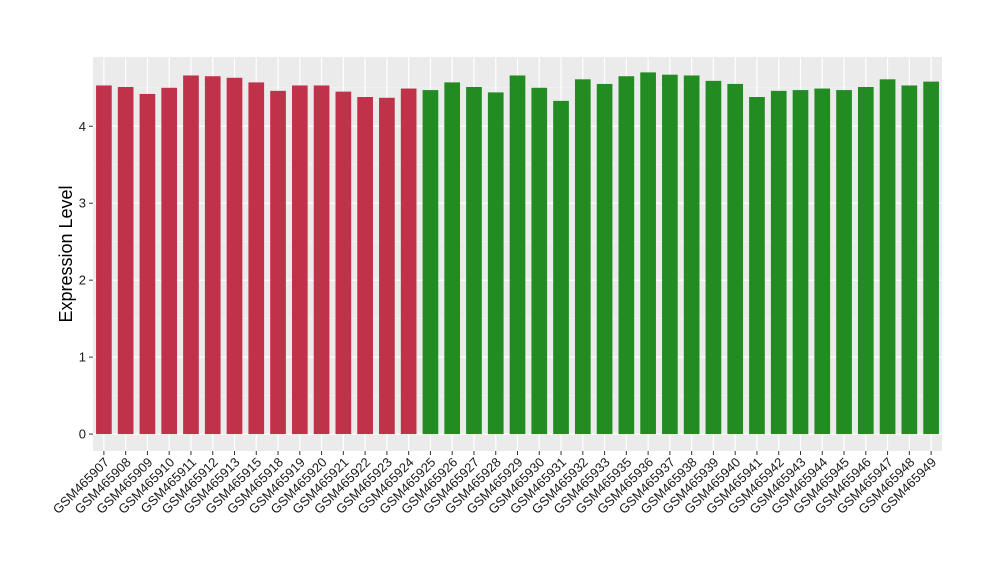 The height and width of the screenshot is (580, 1000). I want to click on bar-GSM465909, so click(147, 264).